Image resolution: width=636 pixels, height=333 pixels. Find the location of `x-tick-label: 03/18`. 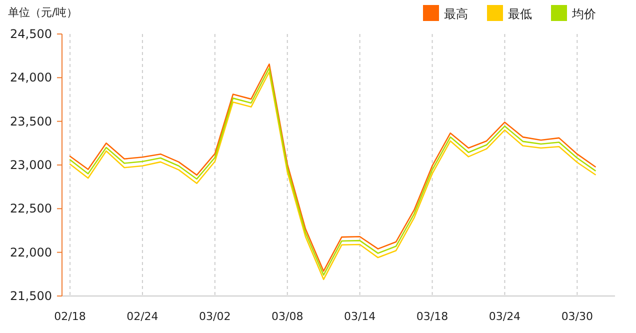

x-tick-label: 03/18 is located at coordinates (432, 316).